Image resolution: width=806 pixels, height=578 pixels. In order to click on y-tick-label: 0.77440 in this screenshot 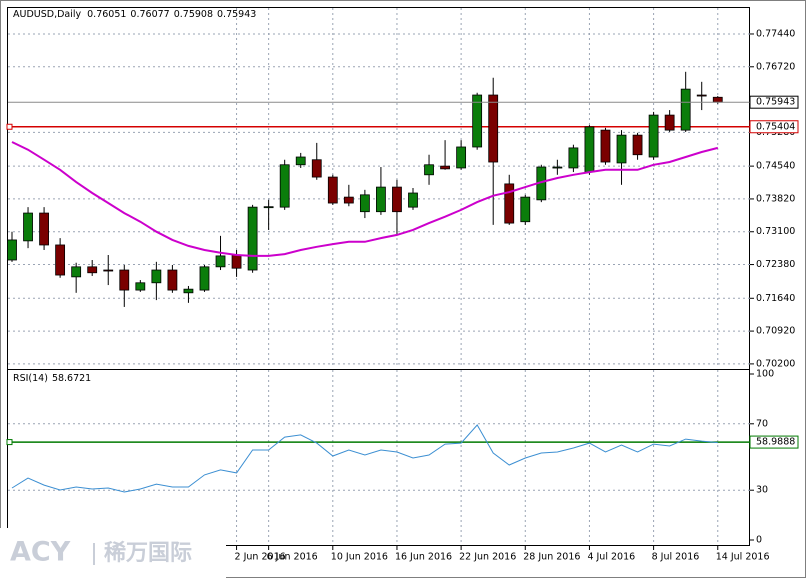, I will do `click(775, 33)`.